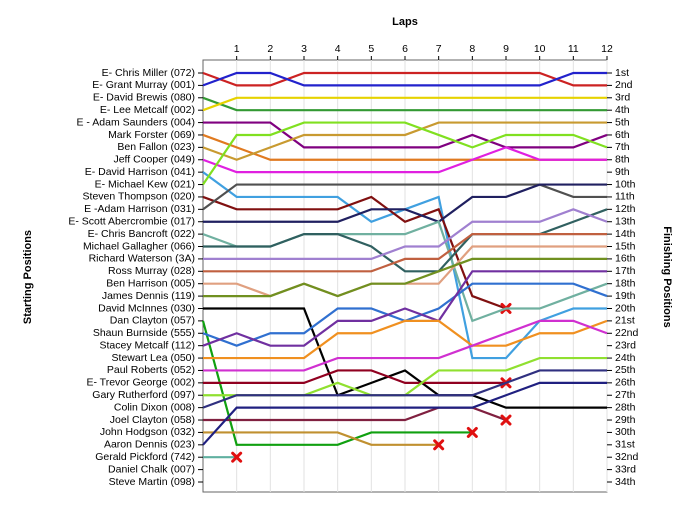 This screenshot has width=700, height=510. What do you see at coordinates (149, 445) in the screenshot?
I see `driver-label: Aaron Dennis (023)` at bounding box center [149, 445].